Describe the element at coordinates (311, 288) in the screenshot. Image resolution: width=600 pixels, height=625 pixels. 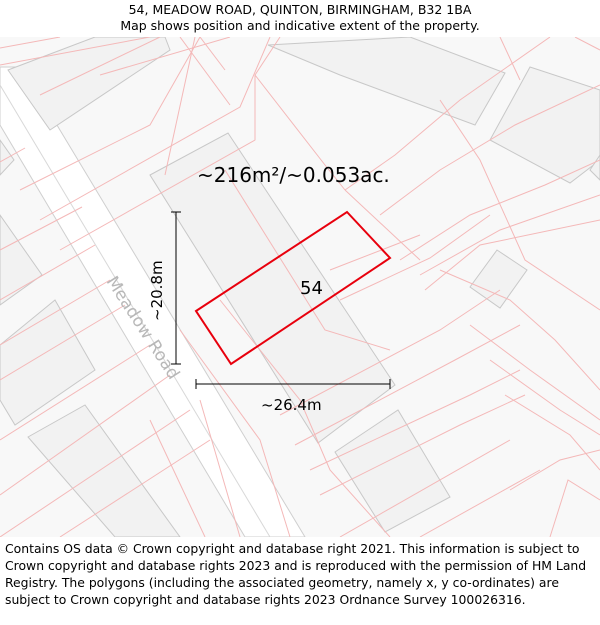
I see `plot-number-label: 54` at that location.